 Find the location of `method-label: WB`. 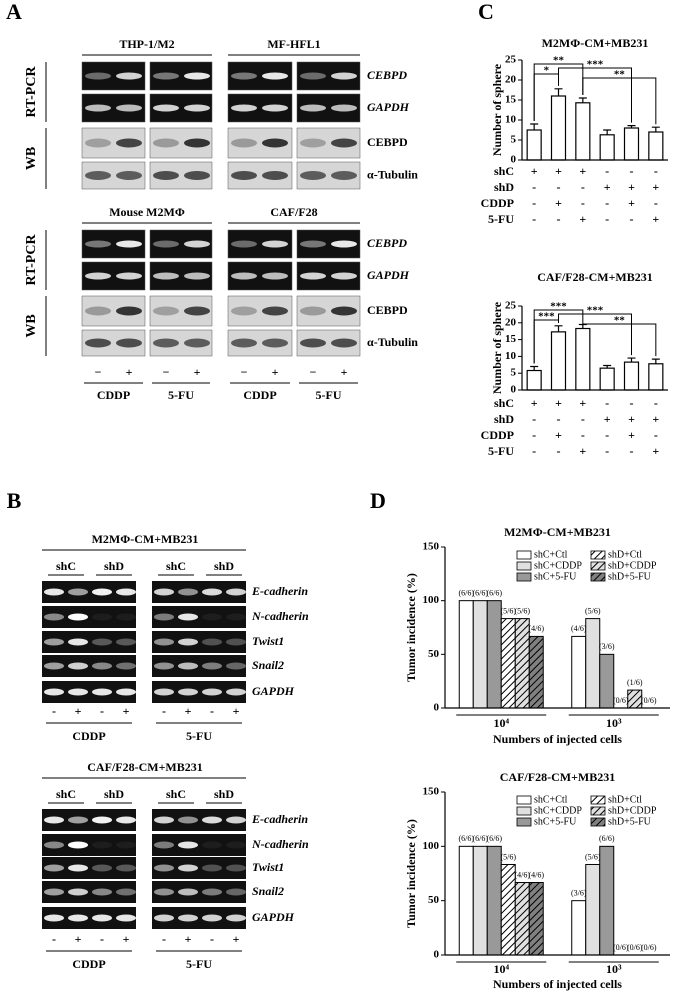

method-label: WB is located at coordinates (31, 325).